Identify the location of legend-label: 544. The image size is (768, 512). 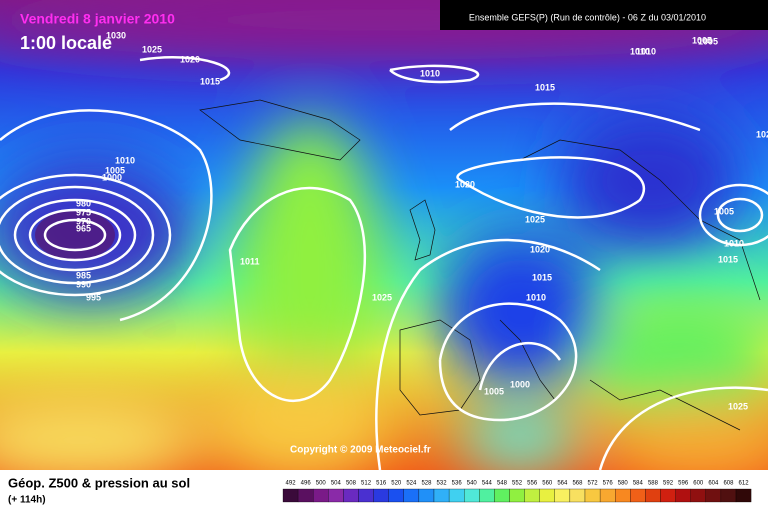
(487, 484).